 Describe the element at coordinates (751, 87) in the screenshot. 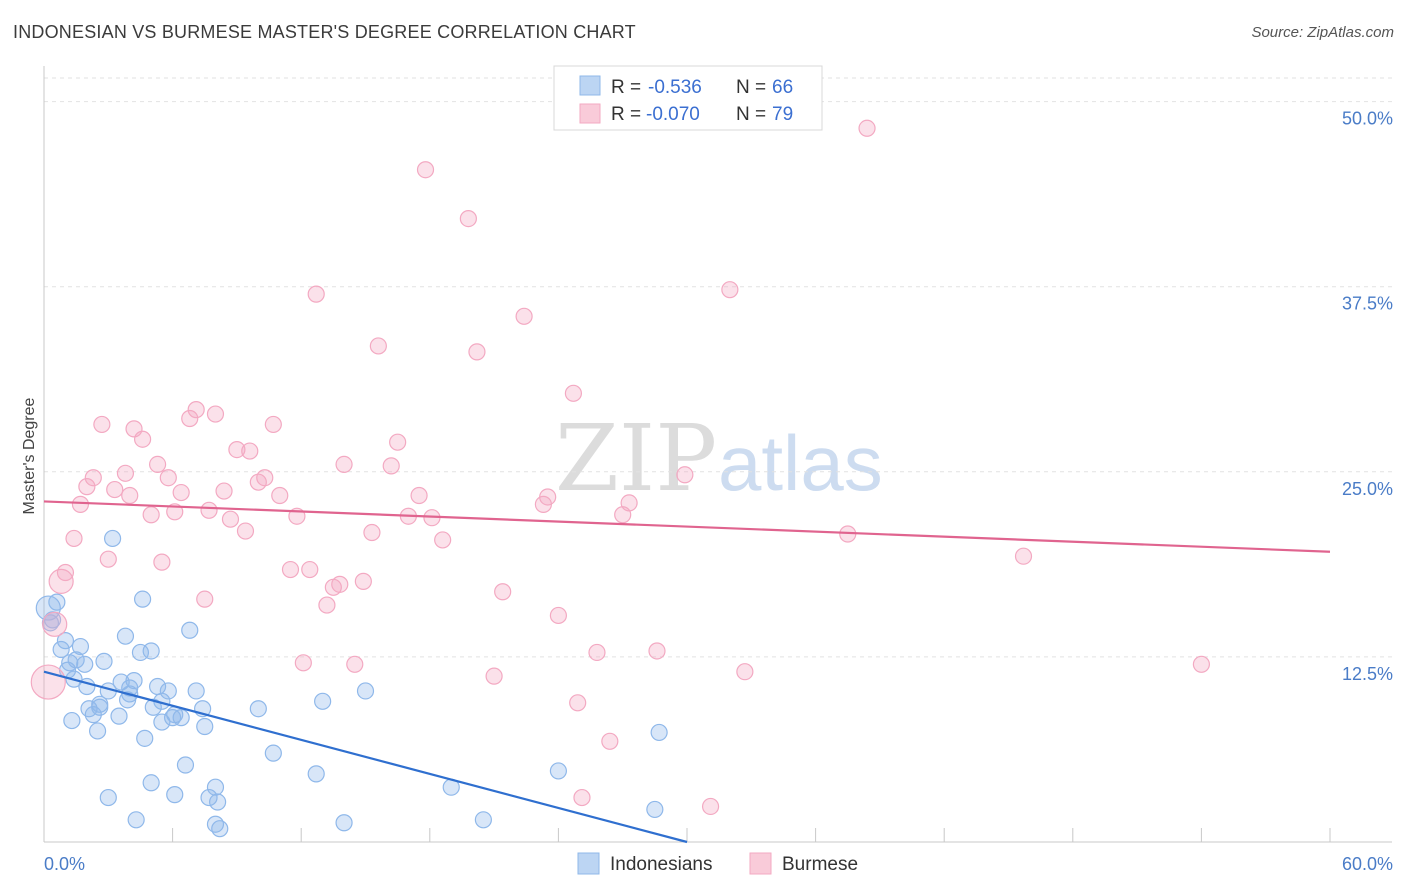

I see `legend-n-label-indonesians: N =` at that location.